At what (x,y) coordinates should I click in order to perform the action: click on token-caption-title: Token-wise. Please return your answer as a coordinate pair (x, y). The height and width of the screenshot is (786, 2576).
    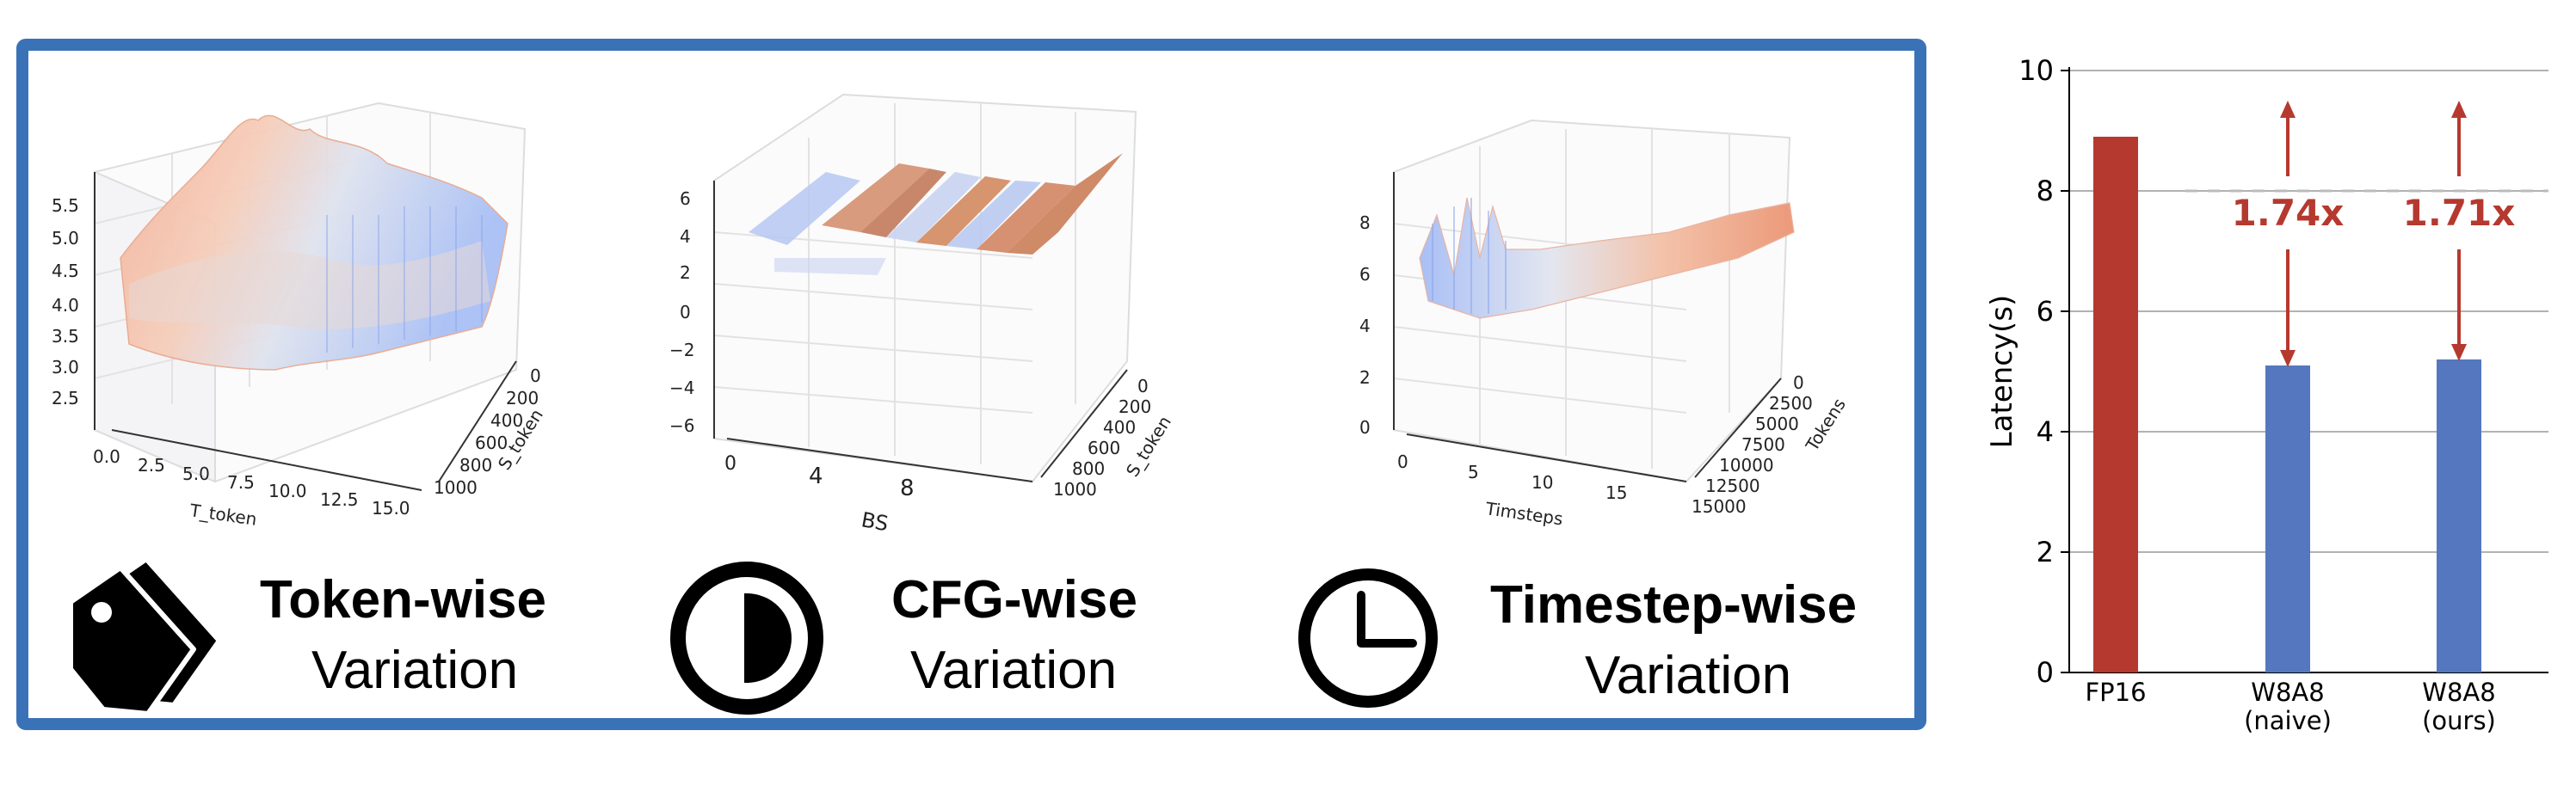
    Looking at the image, I should click on (403, 599).